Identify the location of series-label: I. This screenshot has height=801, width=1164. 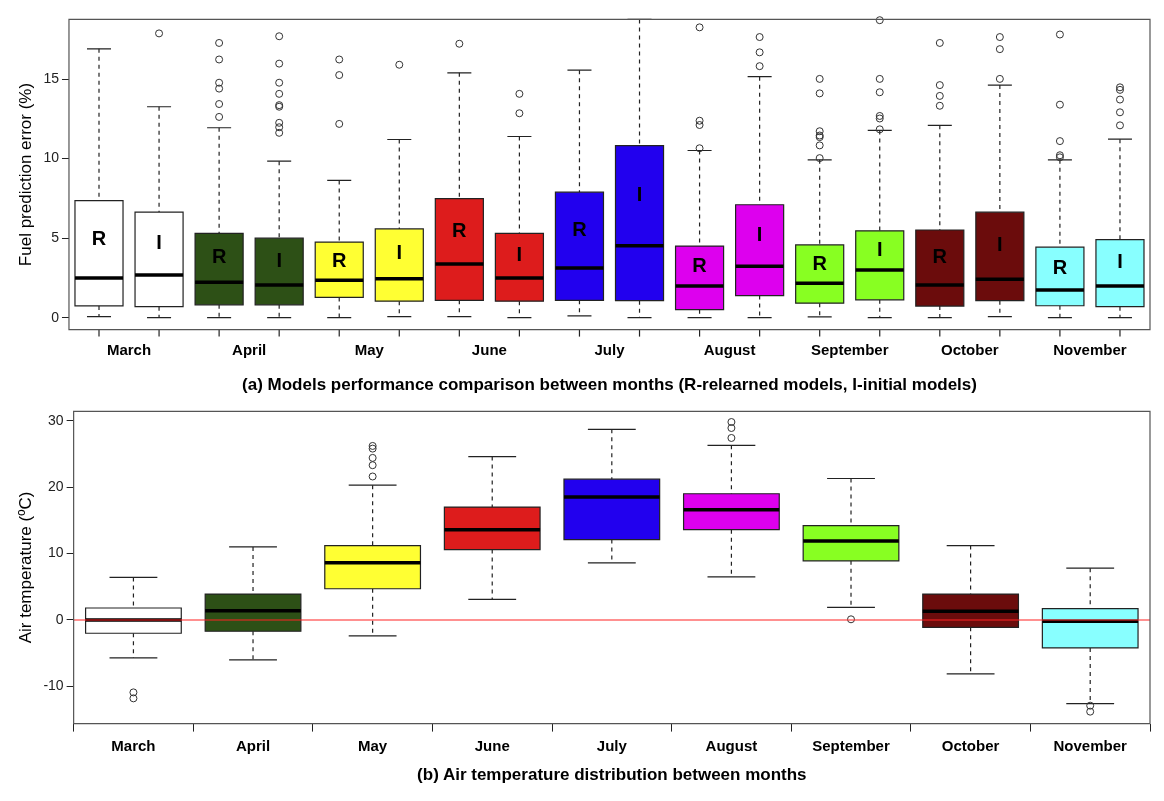
(879, 248).